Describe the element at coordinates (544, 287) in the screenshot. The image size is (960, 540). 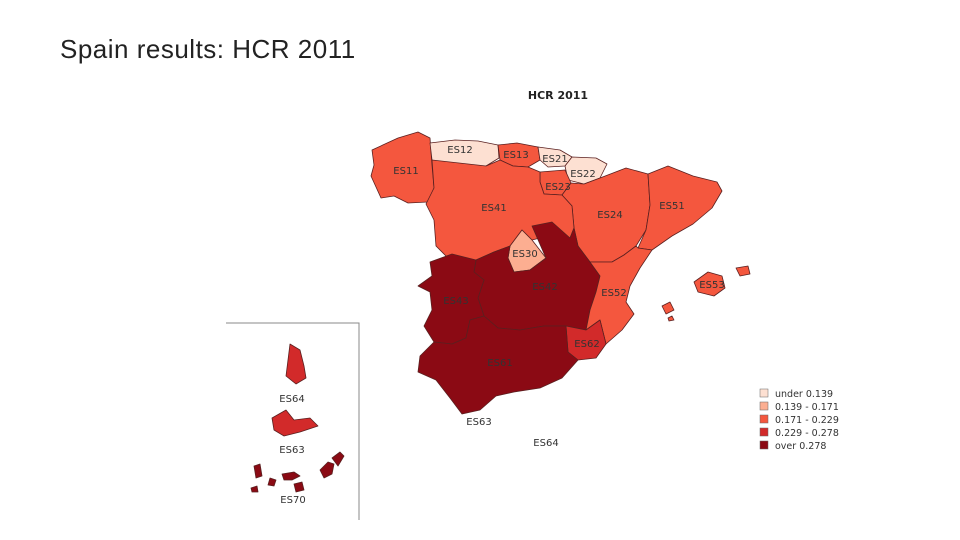
I see `label-ES42: ES42` at that location.